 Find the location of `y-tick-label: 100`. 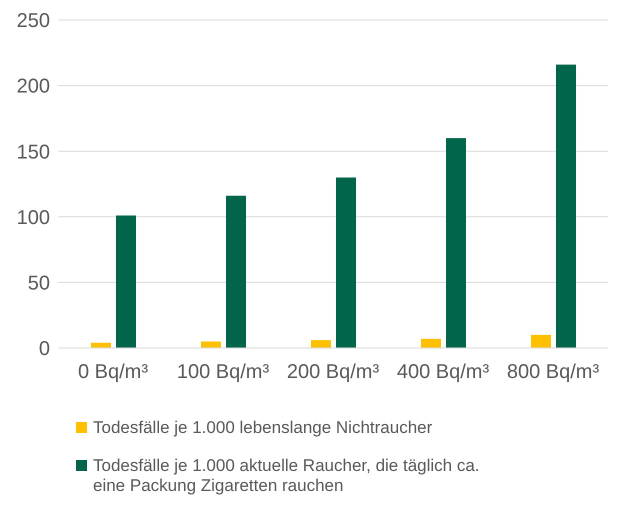

y-tick-label: 100 is located at coordinates (33, 217).